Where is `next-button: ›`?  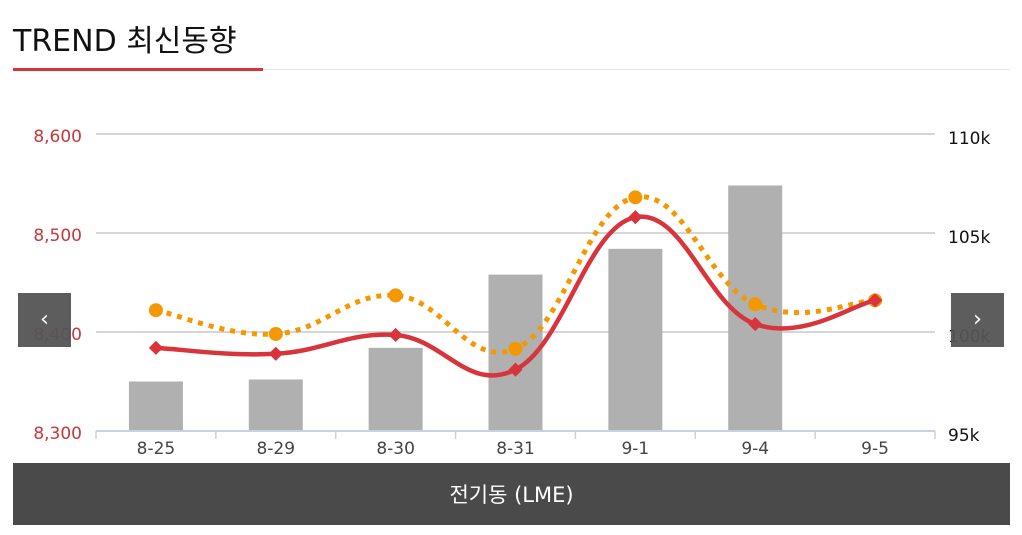
next-button: › is located at coordinates (977, 320).